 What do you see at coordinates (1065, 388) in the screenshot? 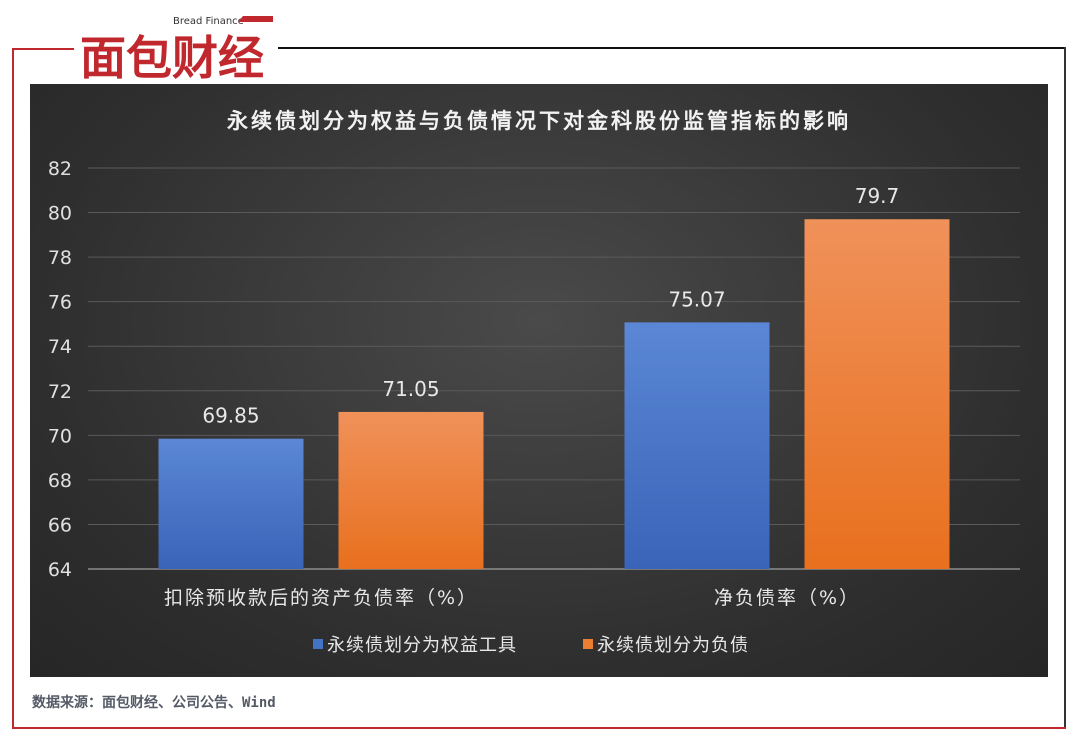
I see `frame-border-right` at bounding box center [1065, 388].